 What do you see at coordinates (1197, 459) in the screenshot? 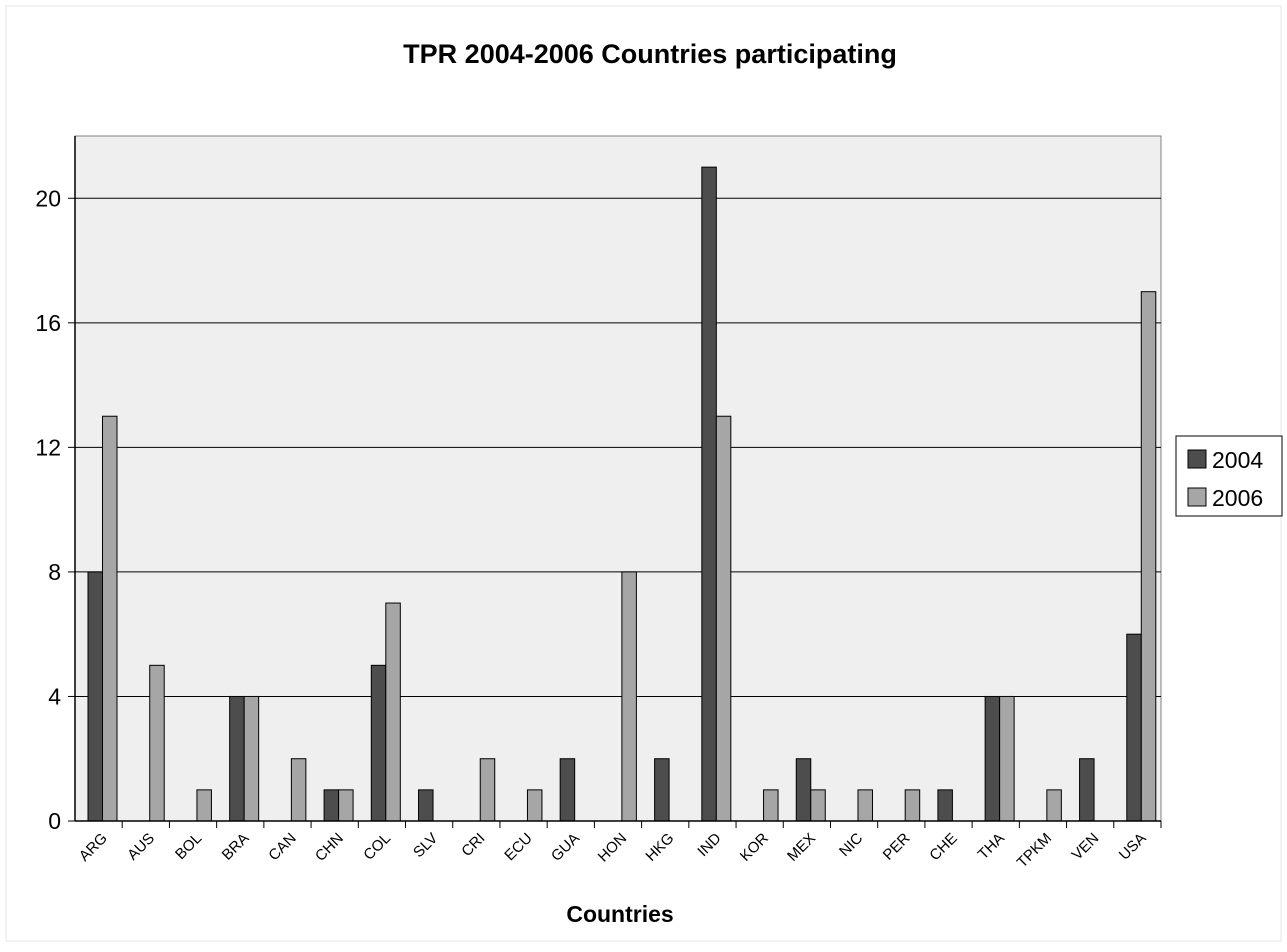
I see `legend-swatch-2004` at bounding box center [1197, 459].